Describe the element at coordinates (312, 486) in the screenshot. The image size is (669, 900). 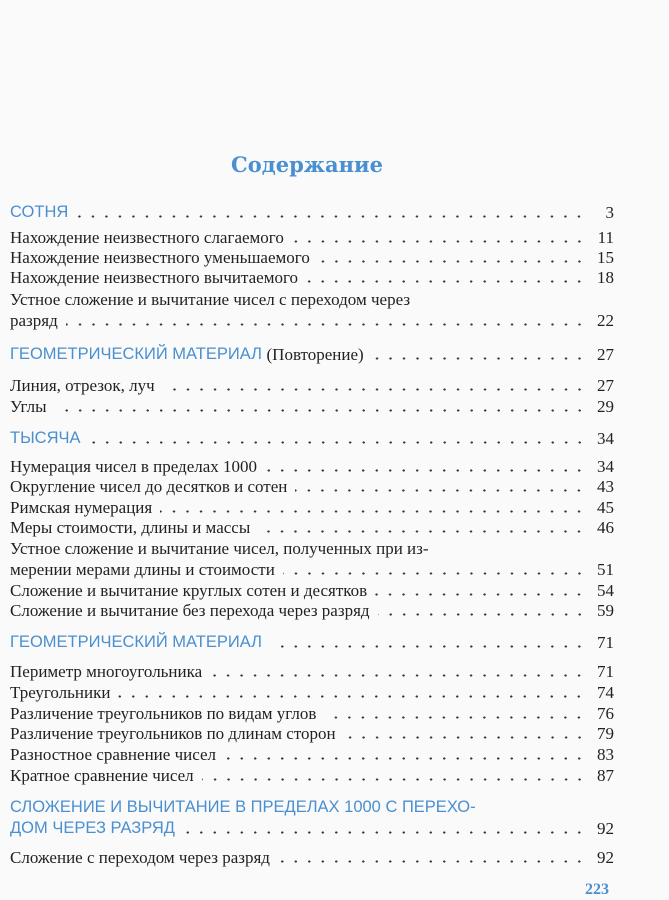
I see `toc-entry: Округление чисел до десятков и сотен 43` at that location.